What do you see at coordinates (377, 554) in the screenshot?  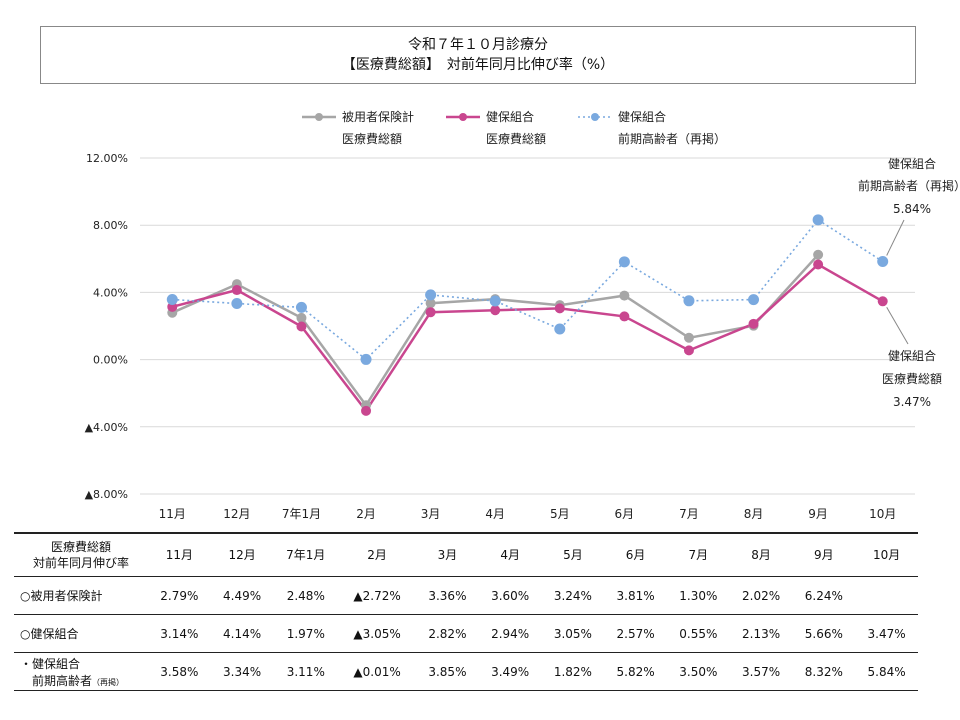 I see `table-header-month: 2月` at bounding box center [377, 554].